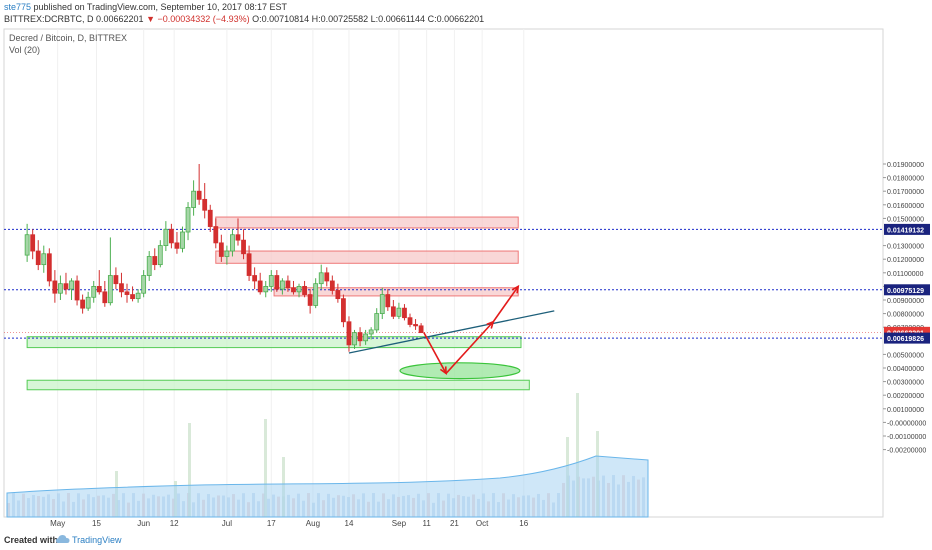 The width and height of the screenshot is (932, 550). What do you see at coordinates (905, 260) in the screenshot?
I see `price-tick-label: 0.01200000` at bounding box center [905, 260].